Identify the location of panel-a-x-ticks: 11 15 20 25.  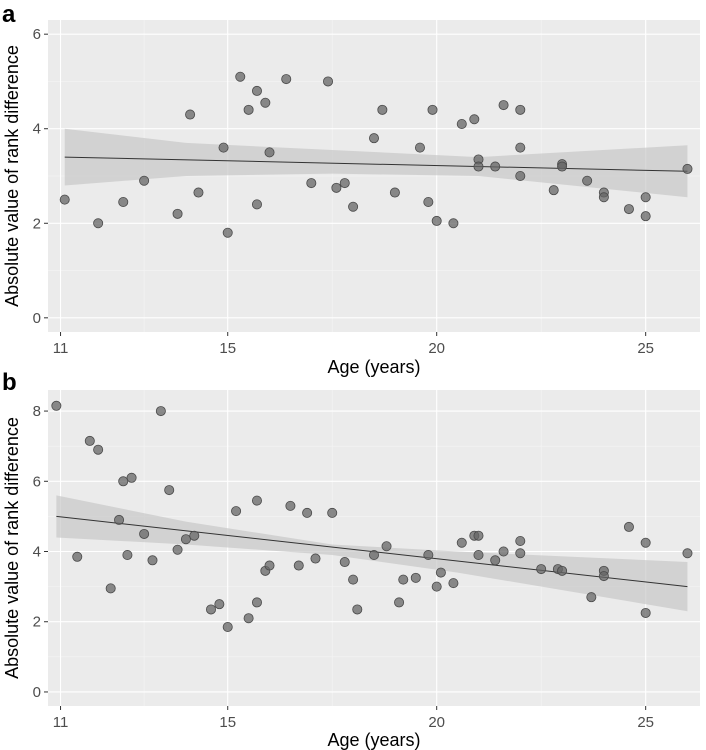
(353, 344).